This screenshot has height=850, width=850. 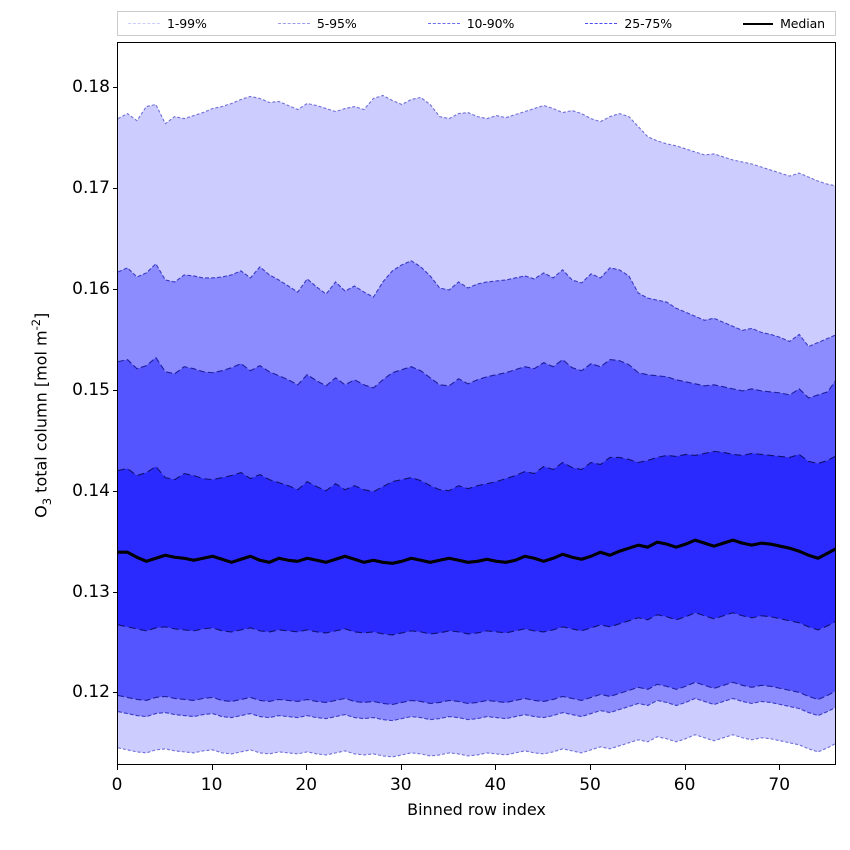 I want to click on band-25-75-upper-edge, so click(x=476, y=471).